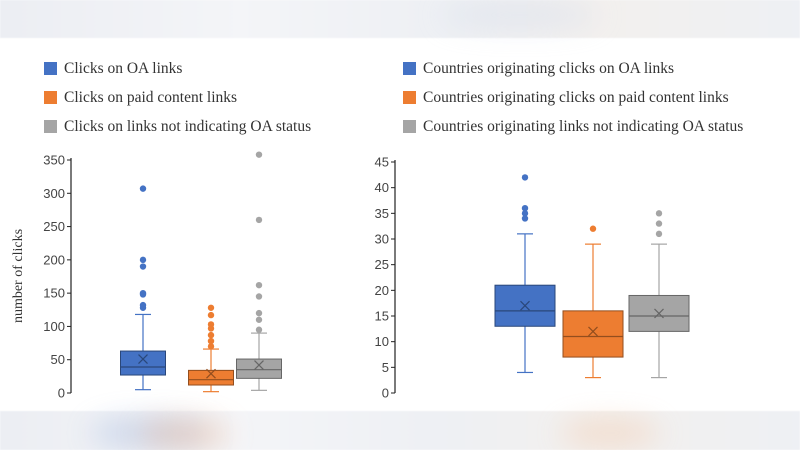 This screenshot has height=450, width=800. I want to click on y-tick-label: 250, so click(54, 226).